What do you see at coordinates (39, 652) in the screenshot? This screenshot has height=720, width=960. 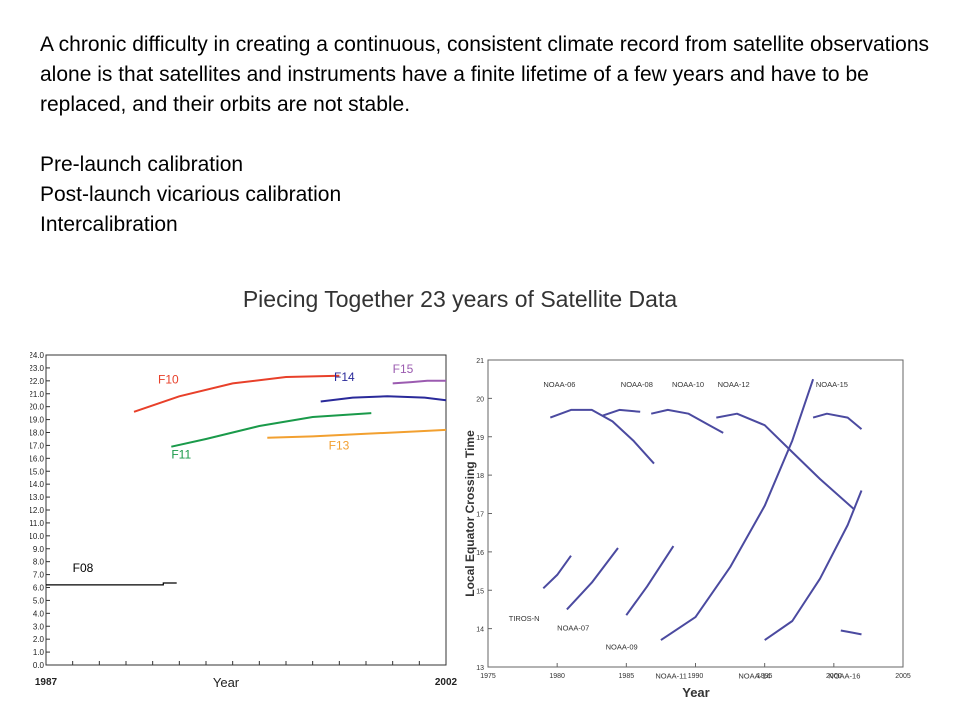 I see `y-tick-label: 1.0` at bounding box center [39, 652].